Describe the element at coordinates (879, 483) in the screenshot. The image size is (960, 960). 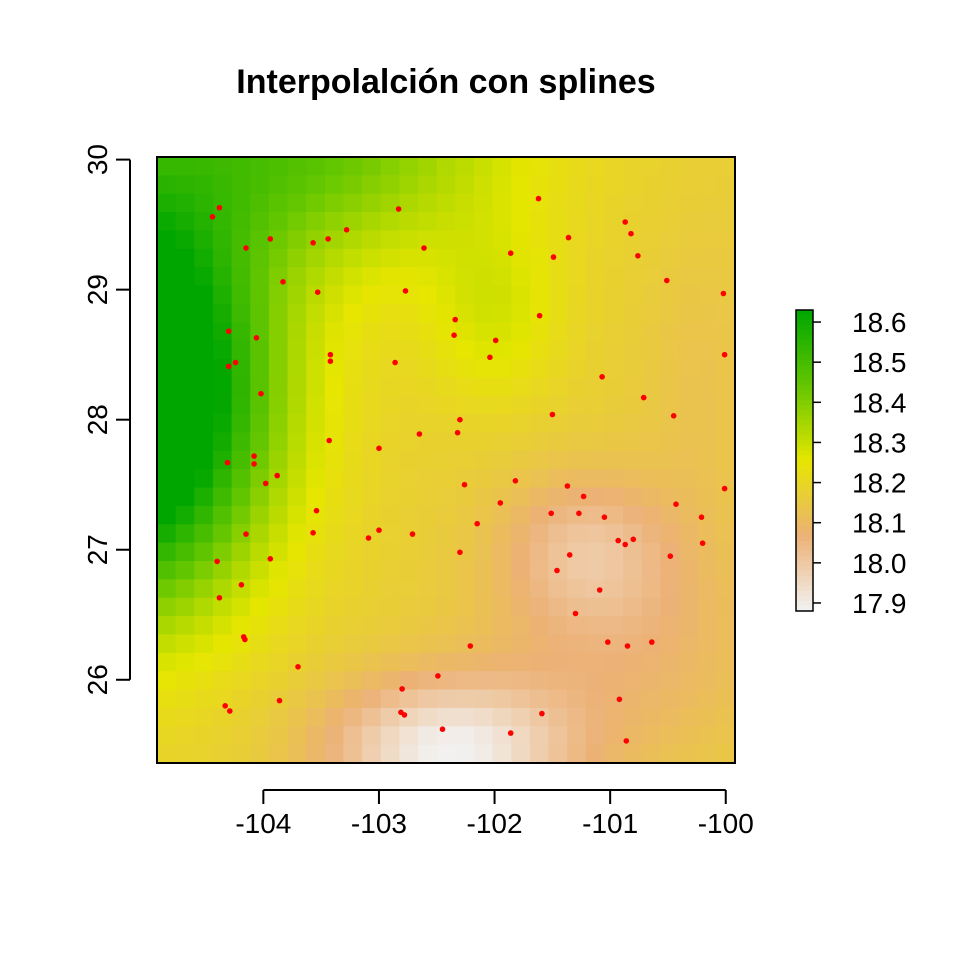
I see `legend-label: 18.2` at that location.